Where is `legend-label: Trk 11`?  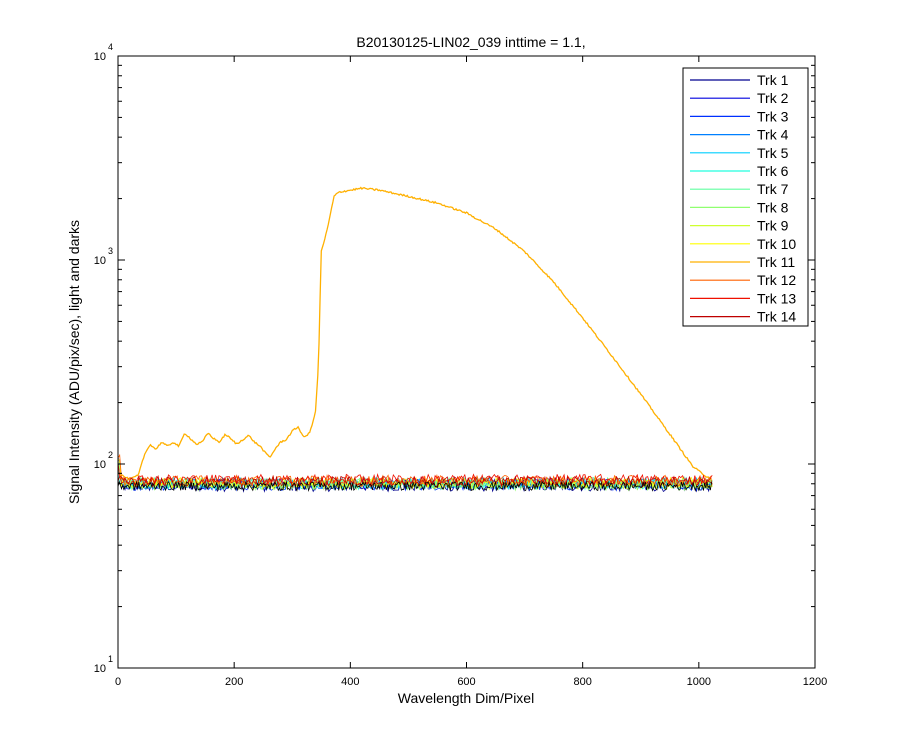
legend-label: Trk 11 is located at coordinates (776, 262).